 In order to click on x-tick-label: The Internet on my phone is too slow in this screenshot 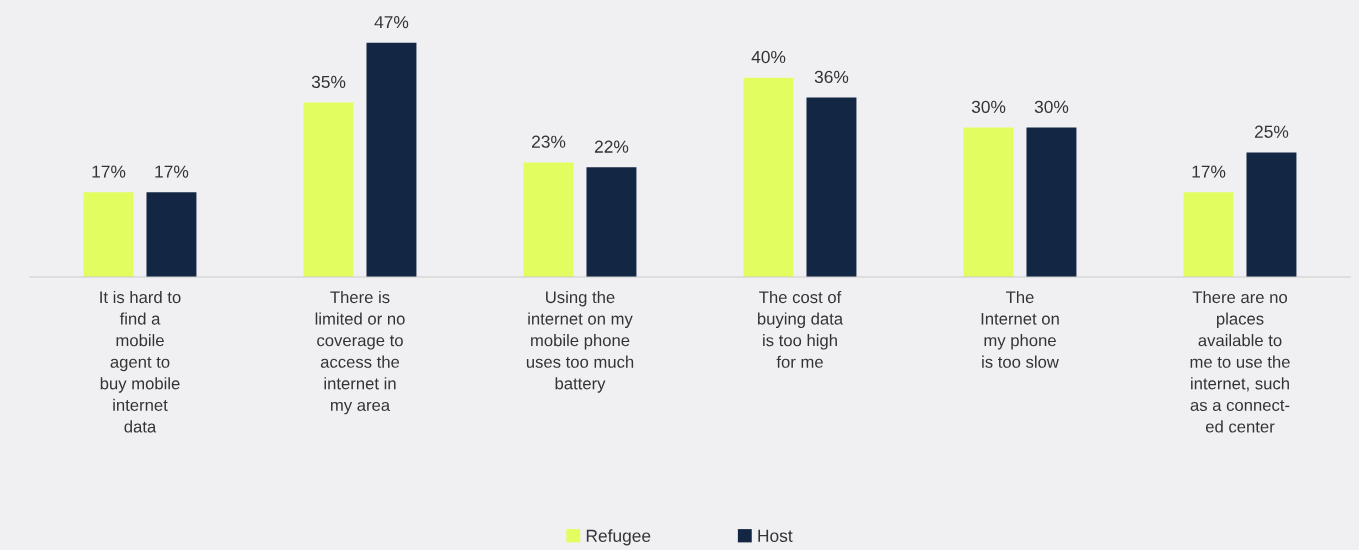, I will do `click(1020, 329)`.